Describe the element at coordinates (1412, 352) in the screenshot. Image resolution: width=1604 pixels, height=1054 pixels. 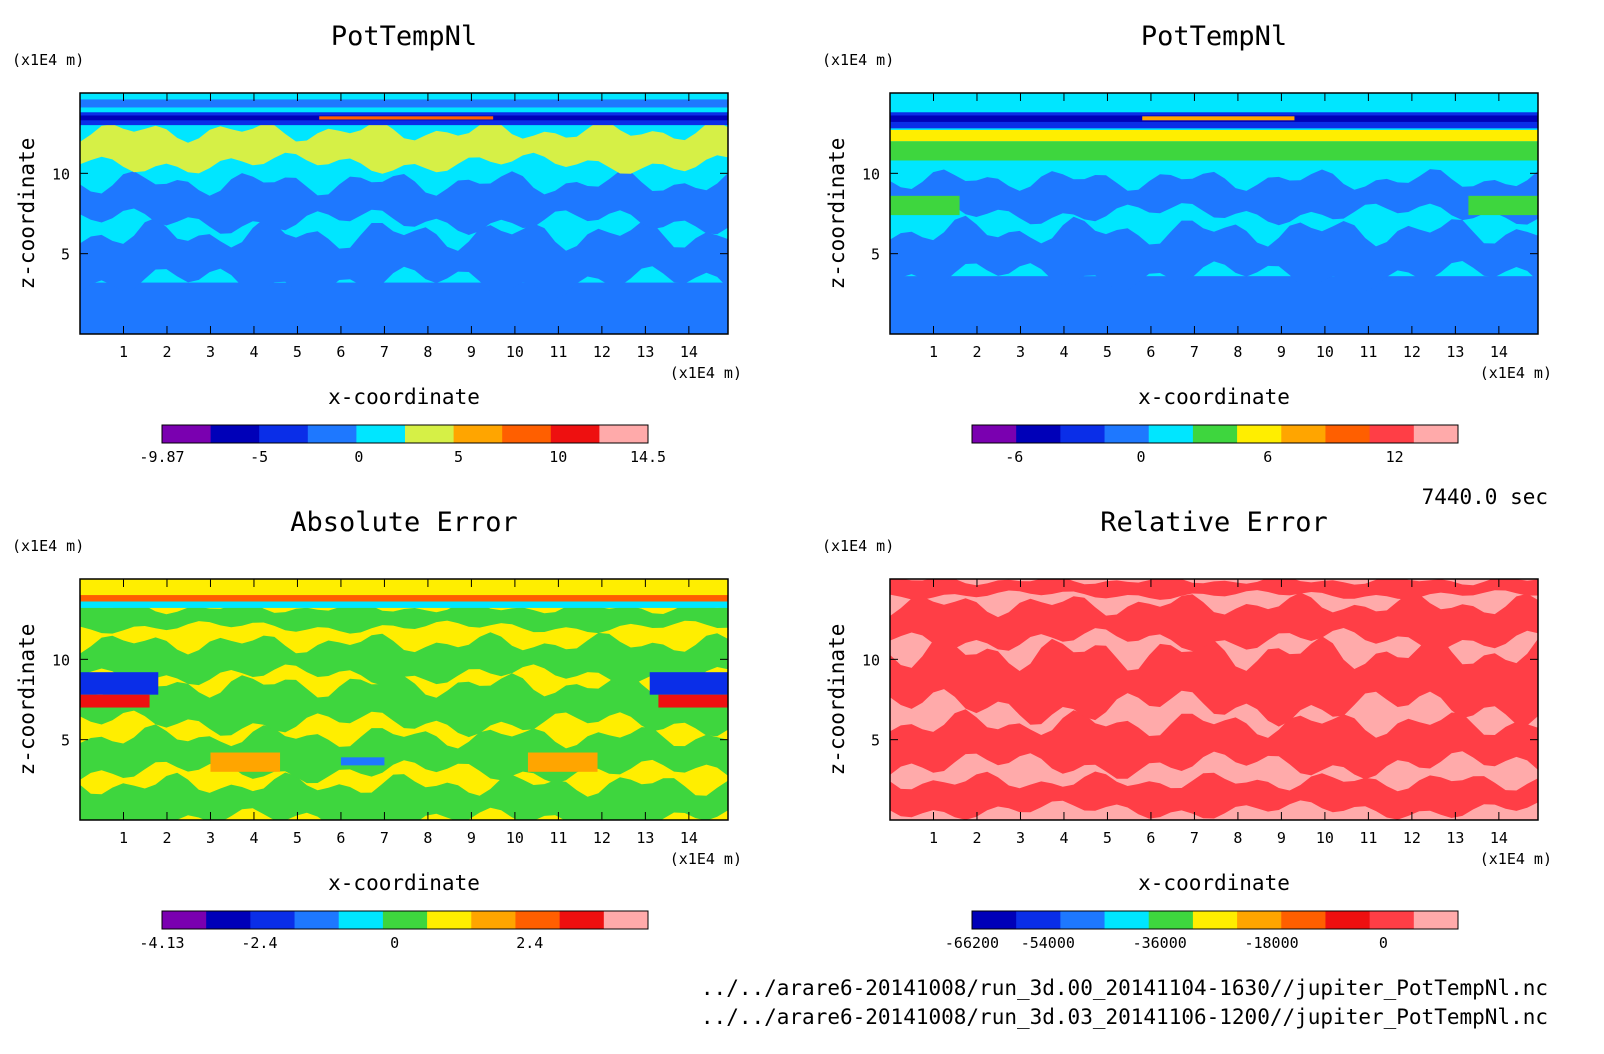
I see `x-tick-label: 12` at that location.